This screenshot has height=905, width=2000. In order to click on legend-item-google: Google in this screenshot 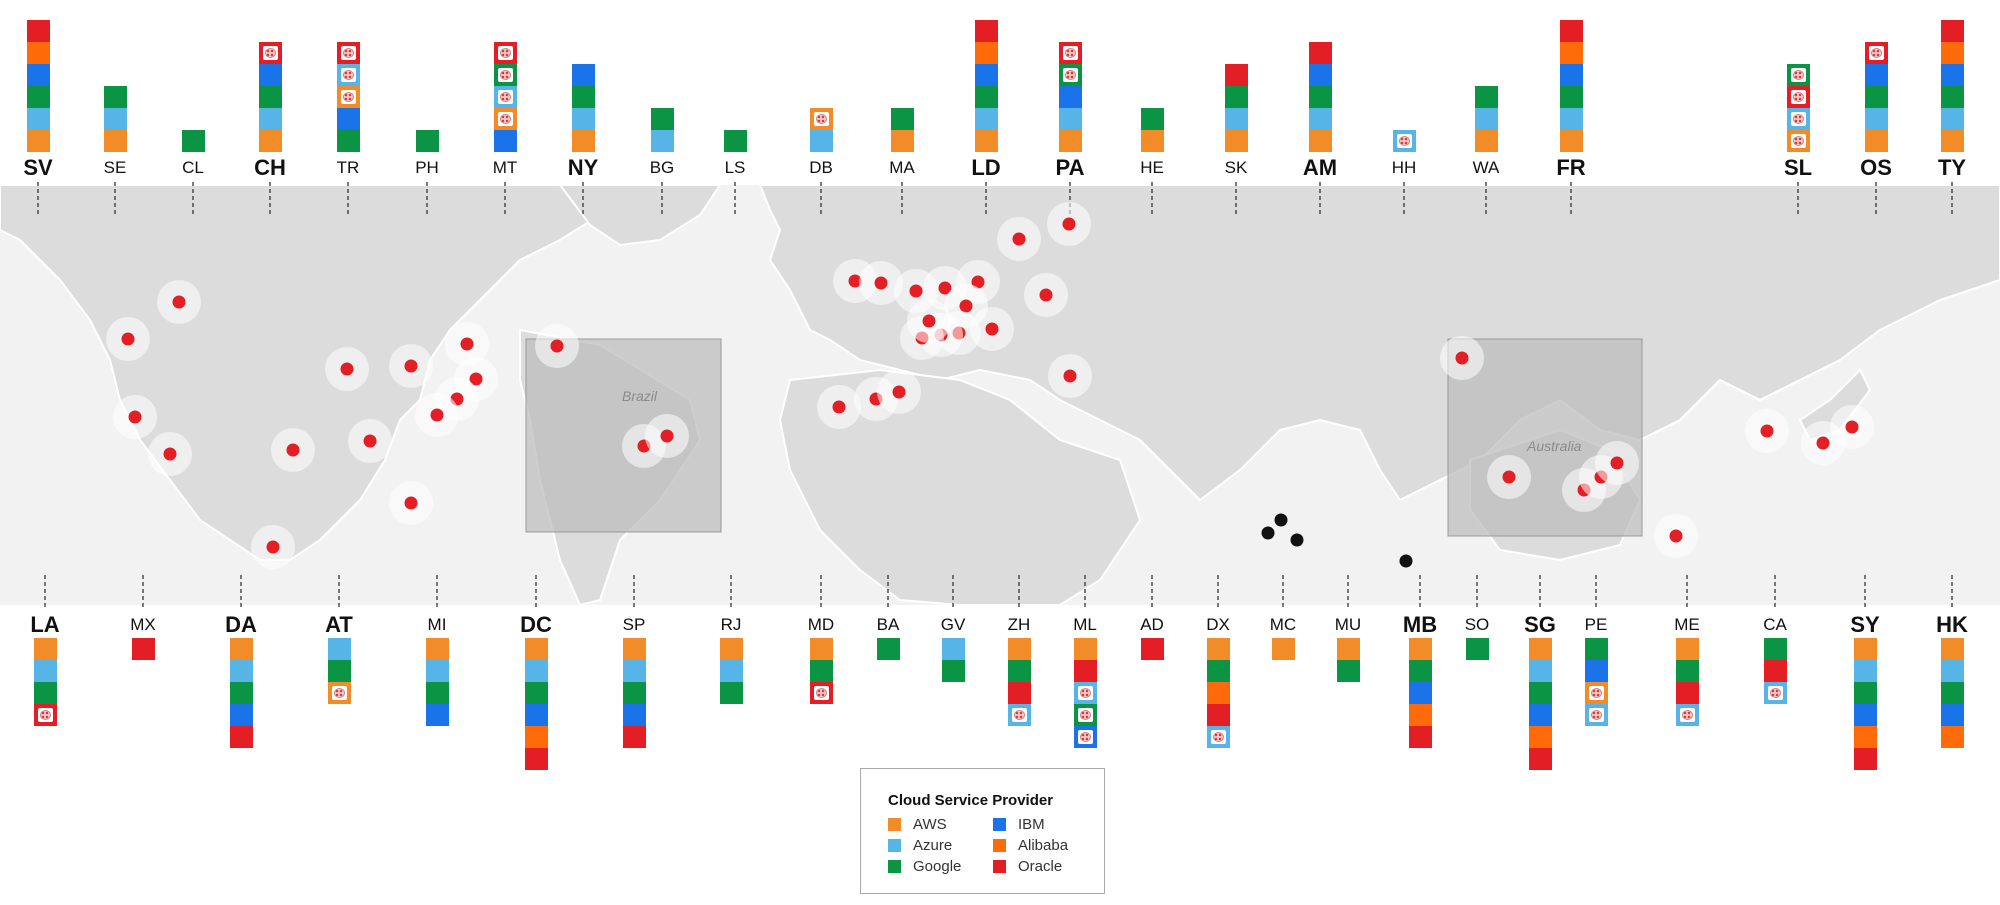, I will do `click(924, 866)`.